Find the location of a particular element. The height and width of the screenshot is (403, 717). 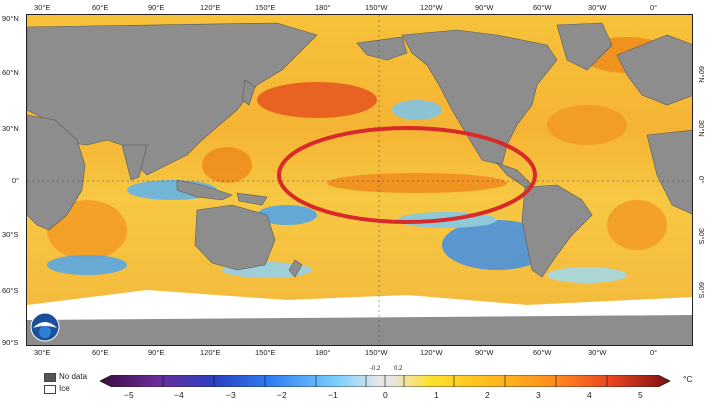

colorbar-small-tick: 0.2 is located at coordinates (398, 369).